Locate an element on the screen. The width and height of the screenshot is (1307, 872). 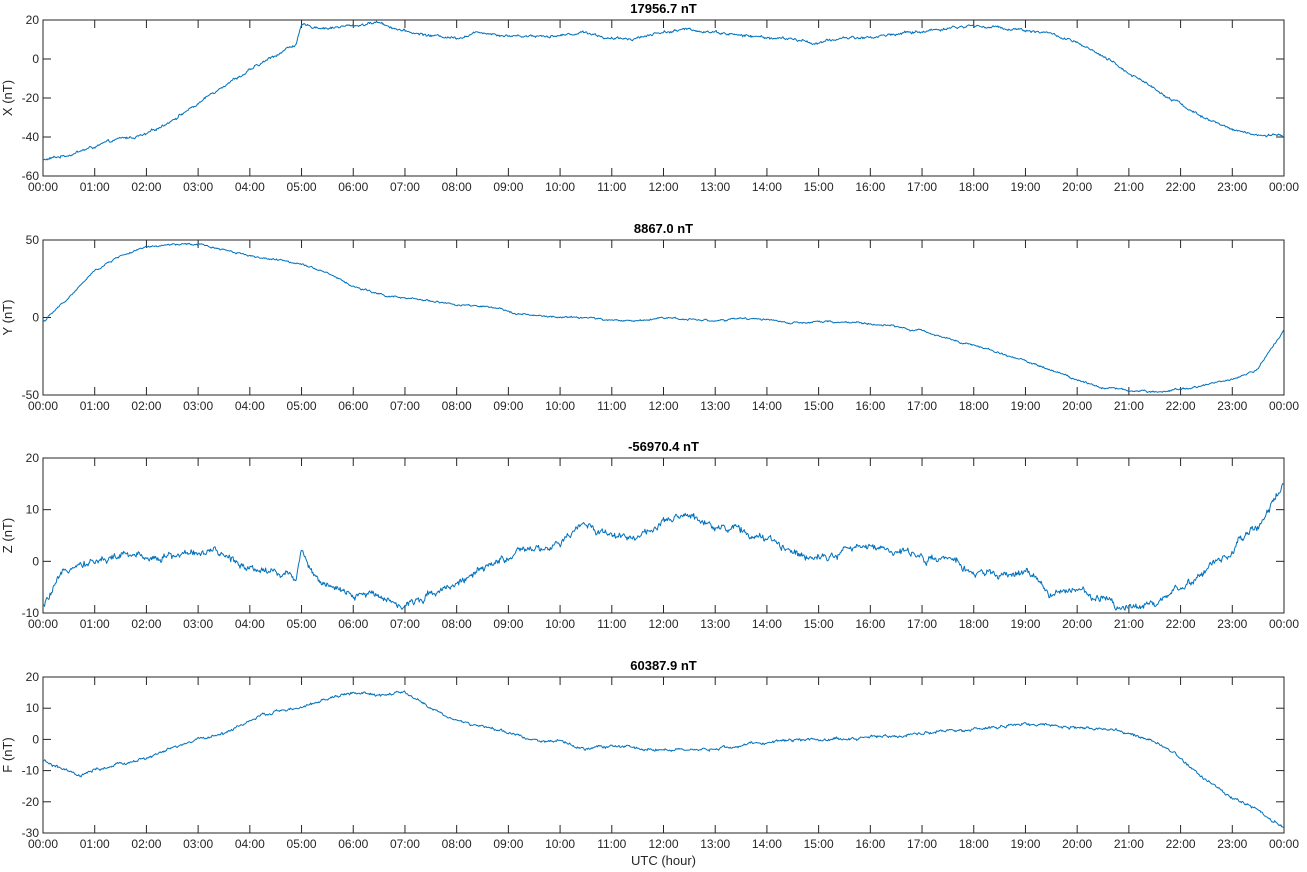
ytick-label: 50 is located at coordinates (33, 240).